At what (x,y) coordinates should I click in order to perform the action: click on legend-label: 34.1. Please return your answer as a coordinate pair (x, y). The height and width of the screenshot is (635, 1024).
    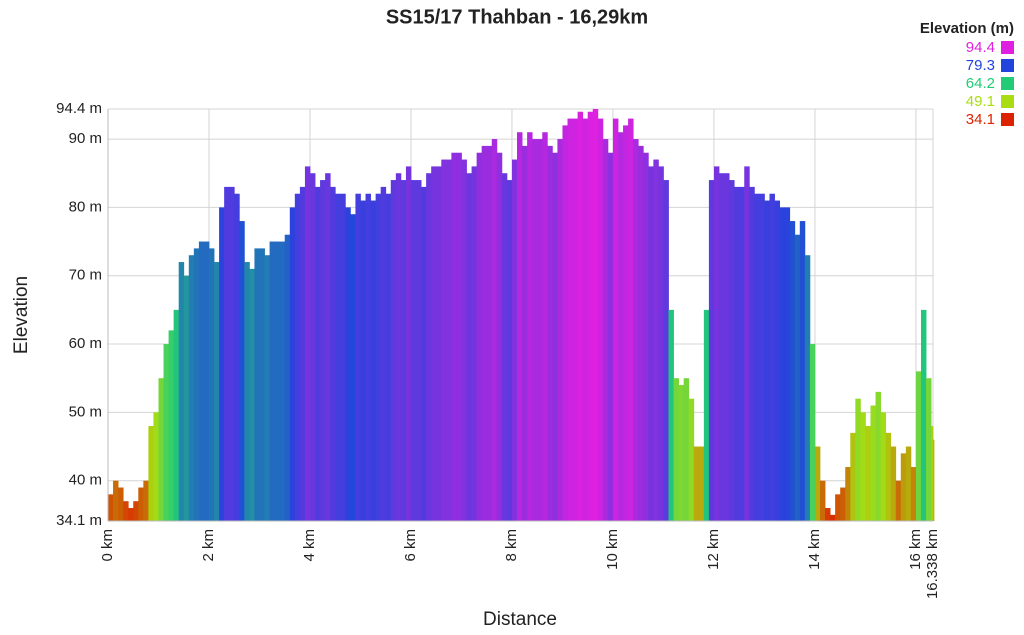
    Looking at the image, I should click on (980, 119).